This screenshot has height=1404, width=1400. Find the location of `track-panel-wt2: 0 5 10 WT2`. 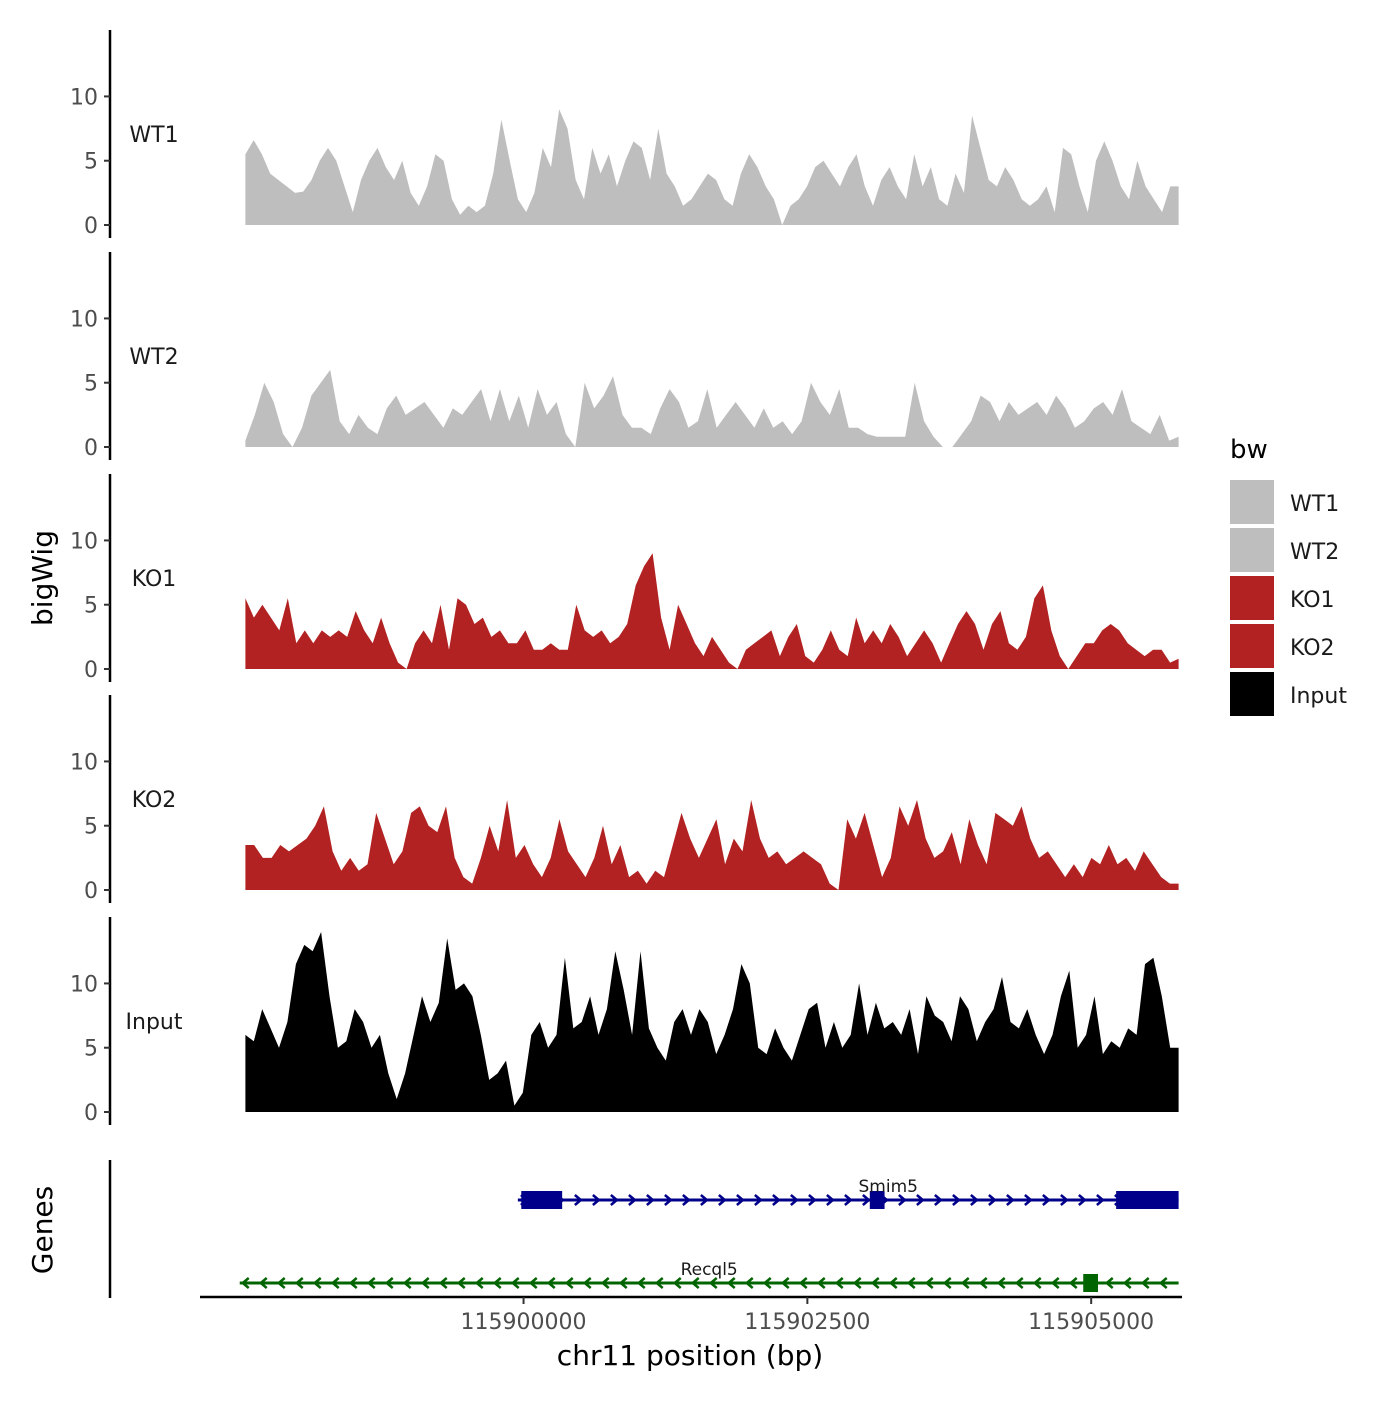

track-panel-wt2: 0 5 10 WT2 is located at coordinates (624, 356).